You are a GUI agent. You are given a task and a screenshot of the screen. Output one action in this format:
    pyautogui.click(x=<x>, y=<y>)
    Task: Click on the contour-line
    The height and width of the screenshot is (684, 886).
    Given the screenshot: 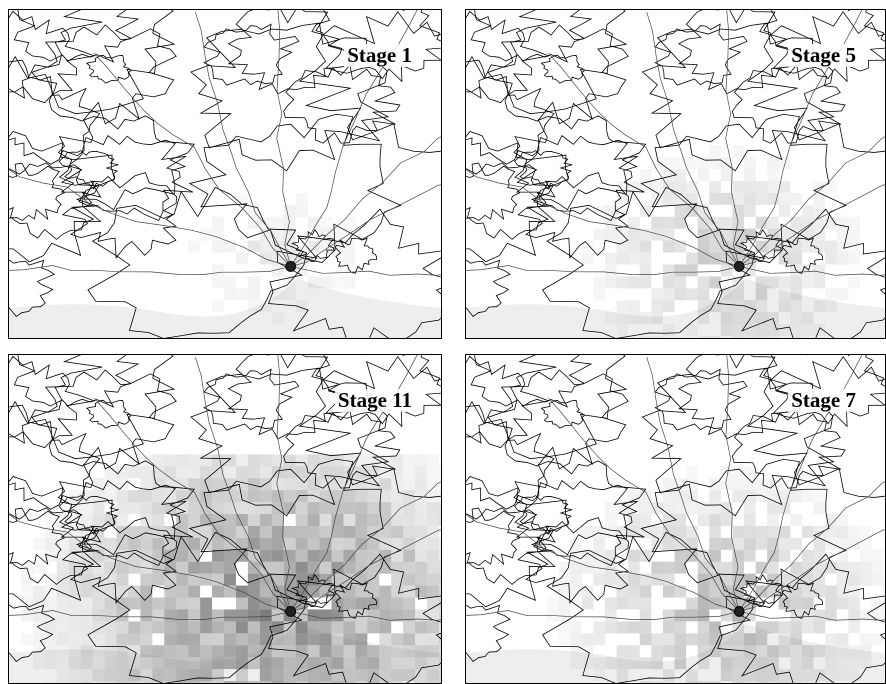 What is the action you would take?
    pyautogui.click(x=701, y=399)
    